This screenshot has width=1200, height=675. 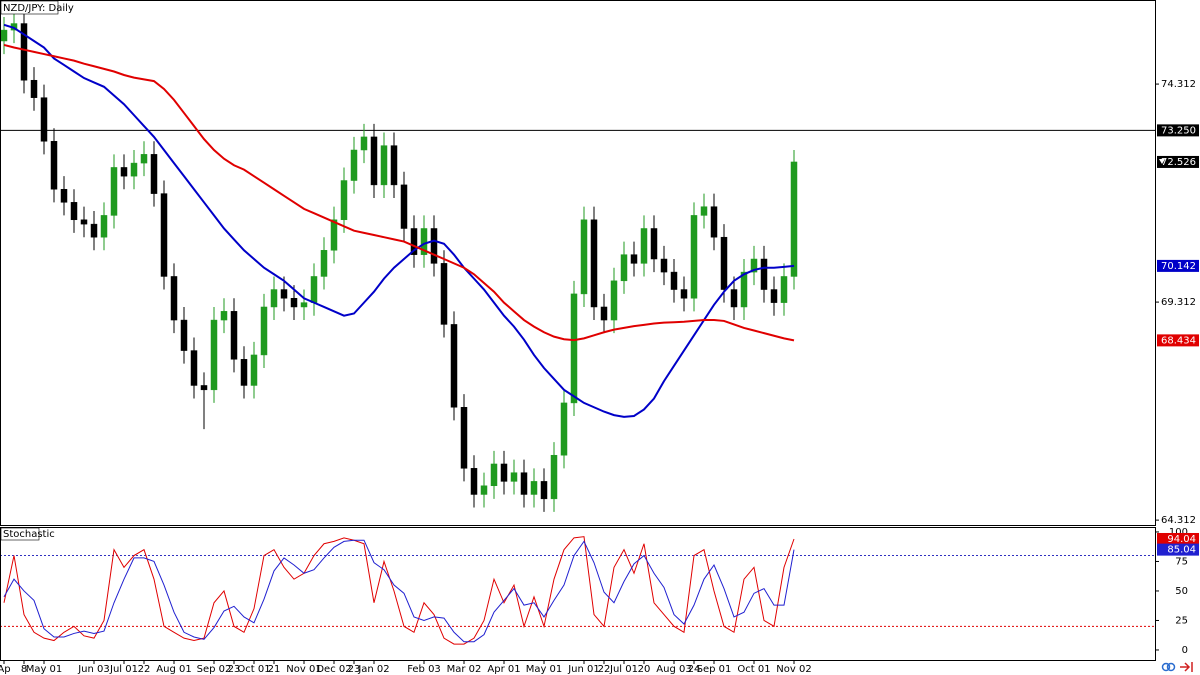 What do you see at coordinates (29, 534) in the screenshot?
I see `indicator-title: Stochastic` at bounding box center [29, 534].